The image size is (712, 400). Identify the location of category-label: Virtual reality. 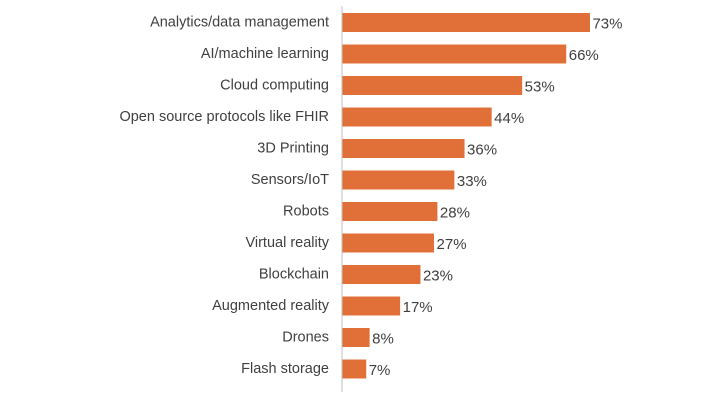
(287, 243).